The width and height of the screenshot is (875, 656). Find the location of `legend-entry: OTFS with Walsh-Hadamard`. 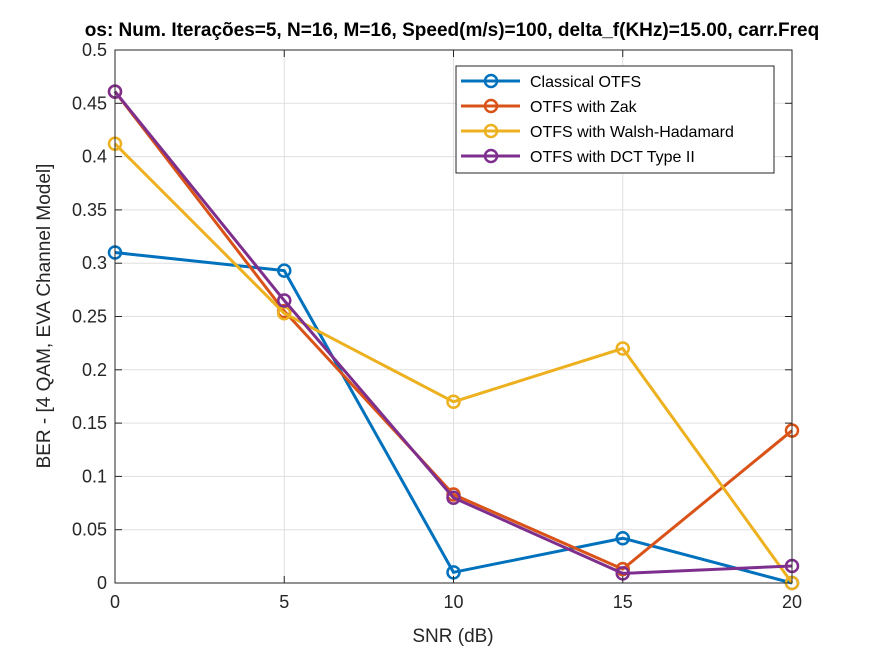

legend-entry: OTFS with Walsh-Hadamard is located at coordinates (597, 132).